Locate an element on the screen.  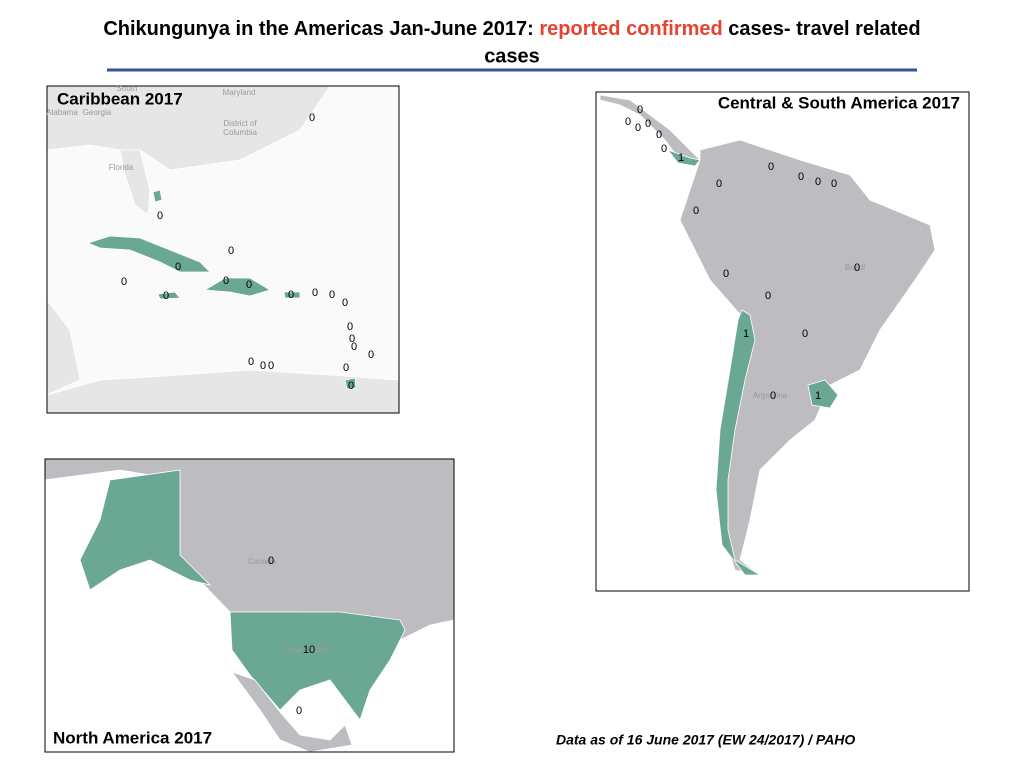
place-label: District of is located at coordinates (240, 123).